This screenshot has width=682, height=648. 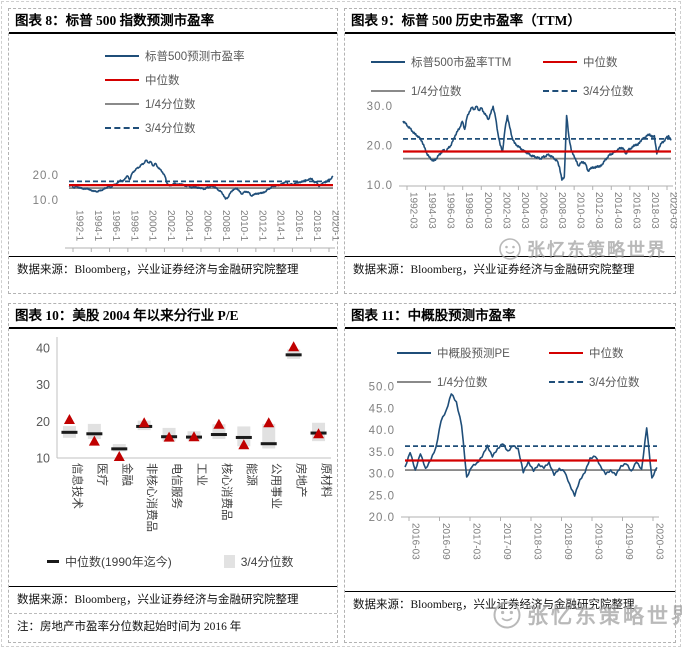 I want to click on figure-11-title: 图表 11：中概股预测市盈率, so click(x=510, y=316).